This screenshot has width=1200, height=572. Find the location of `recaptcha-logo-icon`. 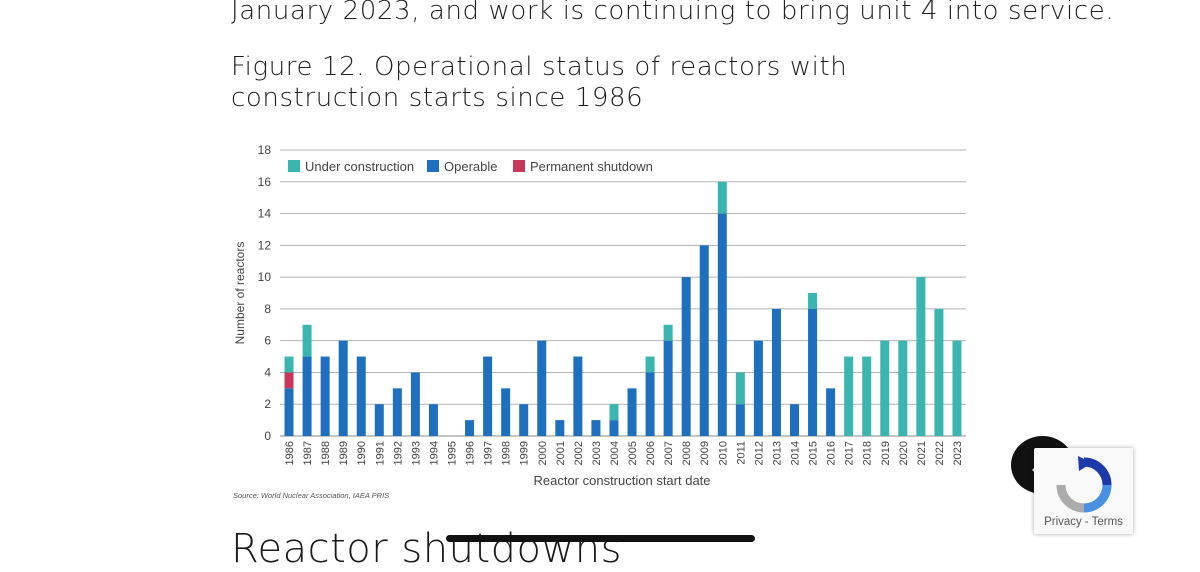

recaptcha-logo-icon is located at coordinates (1084, 484).